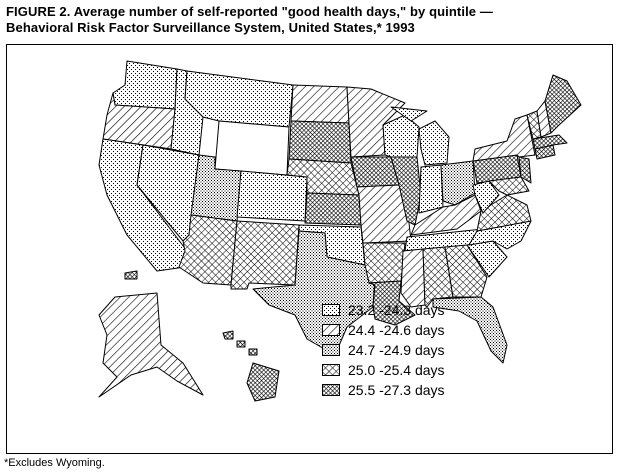 This screenshot has width=621, height=476. I want to click on legend-swatch-dense-cross, so click(331, 390).